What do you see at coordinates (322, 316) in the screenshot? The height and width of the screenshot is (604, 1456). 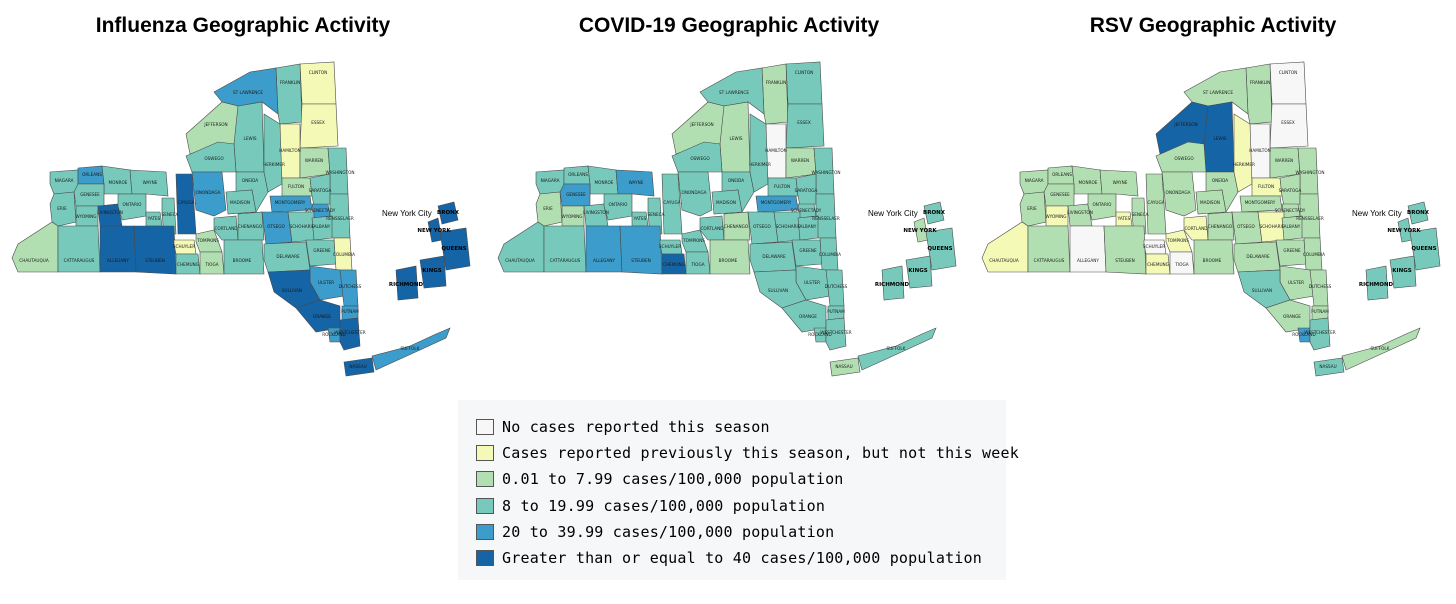 I see `county-label: ORANGE` at bounding box center [322, 316].